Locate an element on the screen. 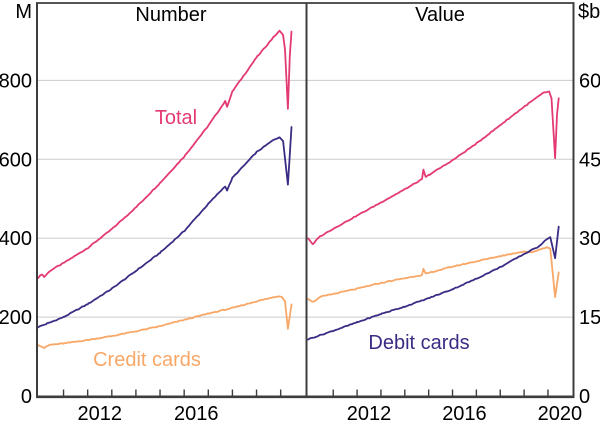 The image size is (600, 425). panel-title-value: Value is located at coordinates (440, 15).